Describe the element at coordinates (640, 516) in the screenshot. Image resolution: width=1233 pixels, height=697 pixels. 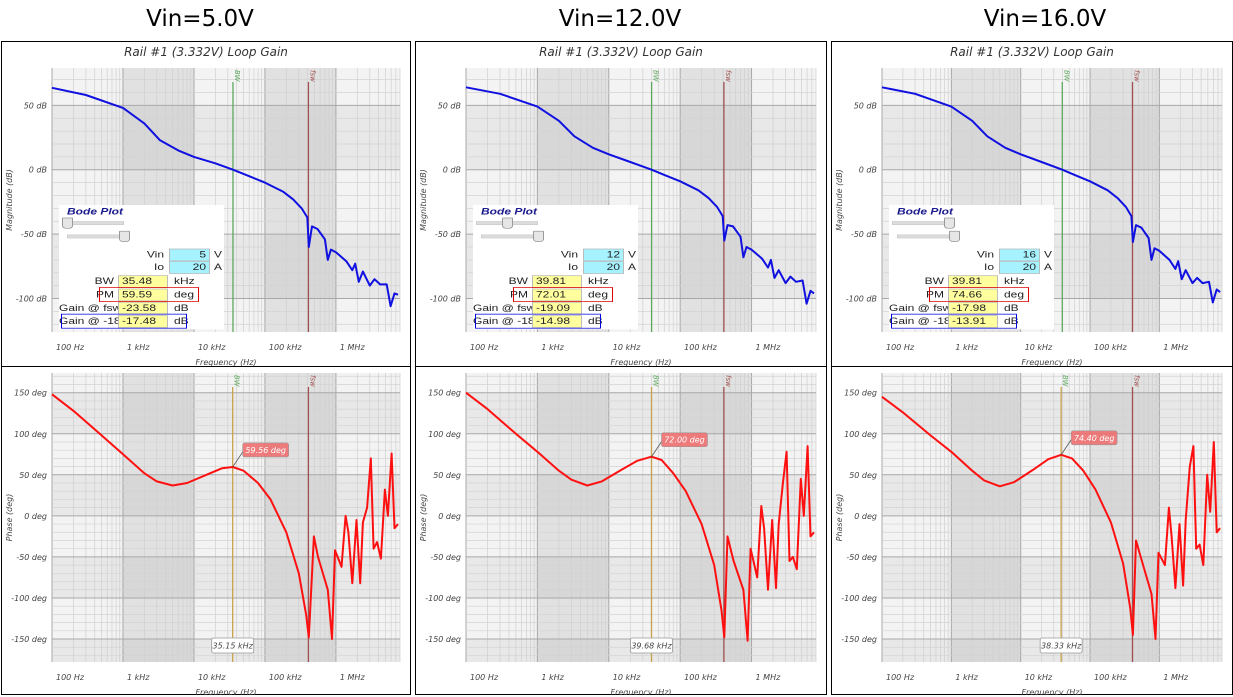
I see `phase-curve` at that location.